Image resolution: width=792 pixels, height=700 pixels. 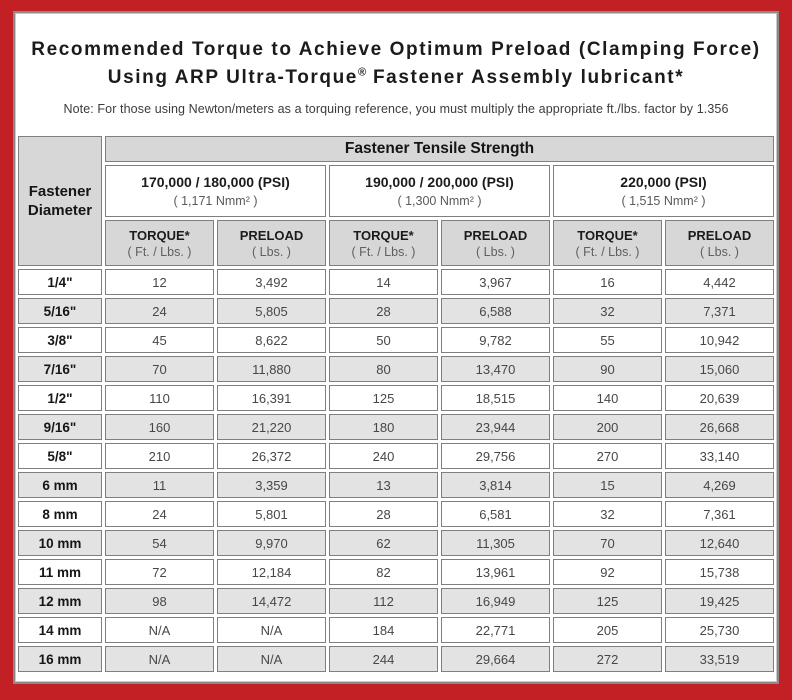 I want to click on title-line2-suffix: Fastener Assembly lubricant*, so click(x=525, y=77).